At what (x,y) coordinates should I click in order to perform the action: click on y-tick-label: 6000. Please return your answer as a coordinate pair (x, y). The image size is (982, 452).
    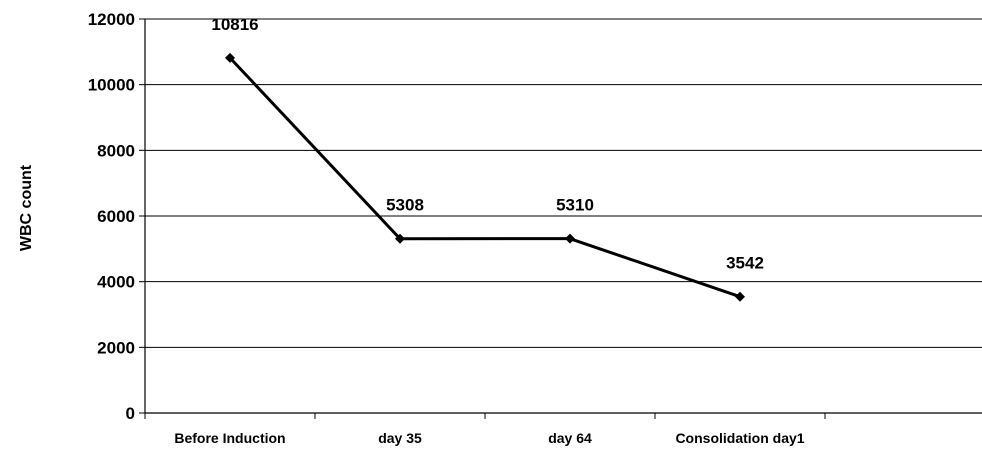
    Looking at the image, I should click on (116, 216).